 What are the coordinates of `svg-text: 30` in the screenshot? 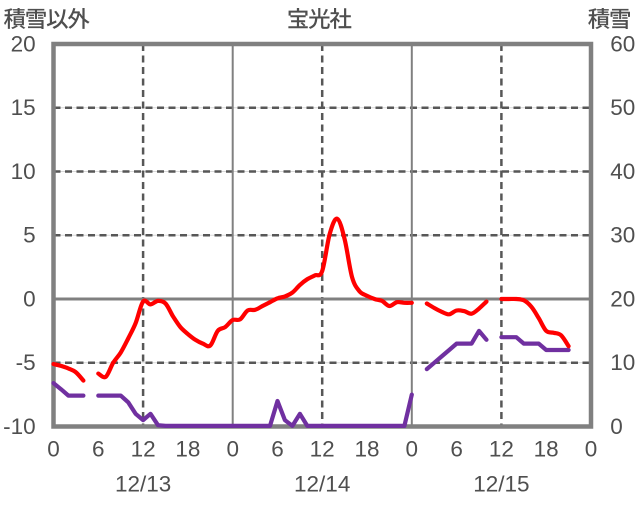 It's located at (622, 235).